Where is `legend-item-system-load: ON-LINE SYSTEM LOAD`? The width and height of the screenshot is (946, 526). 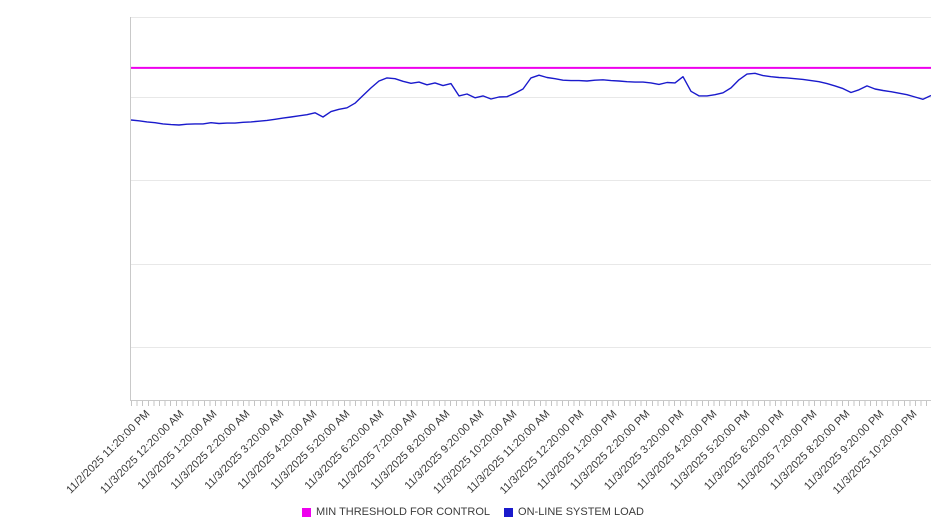
legend-item-system-load: ON-LINE SYSTEM LOAD is located at coordinates (574, 512).